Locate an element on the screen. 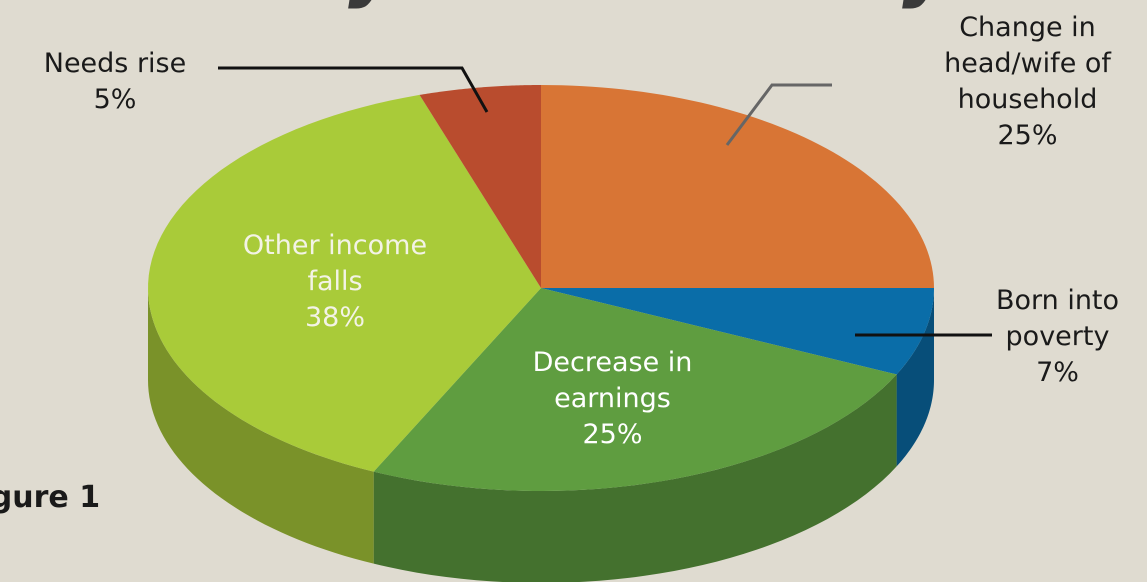  slice-label: Born into poverty 7% is located at coordinates (1057, 337).